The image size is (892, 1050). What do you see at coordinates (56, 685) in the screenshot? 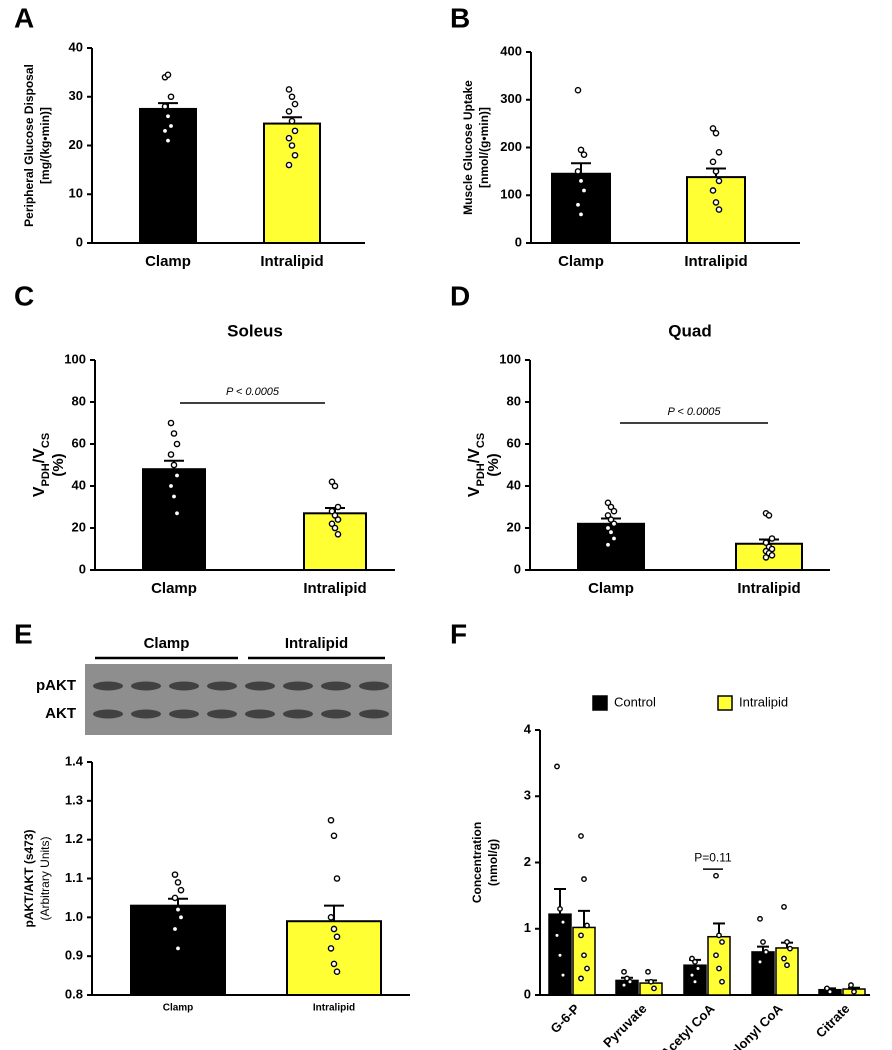
I see `blot-row-label: pAKT` at bounding box center [56, 685].